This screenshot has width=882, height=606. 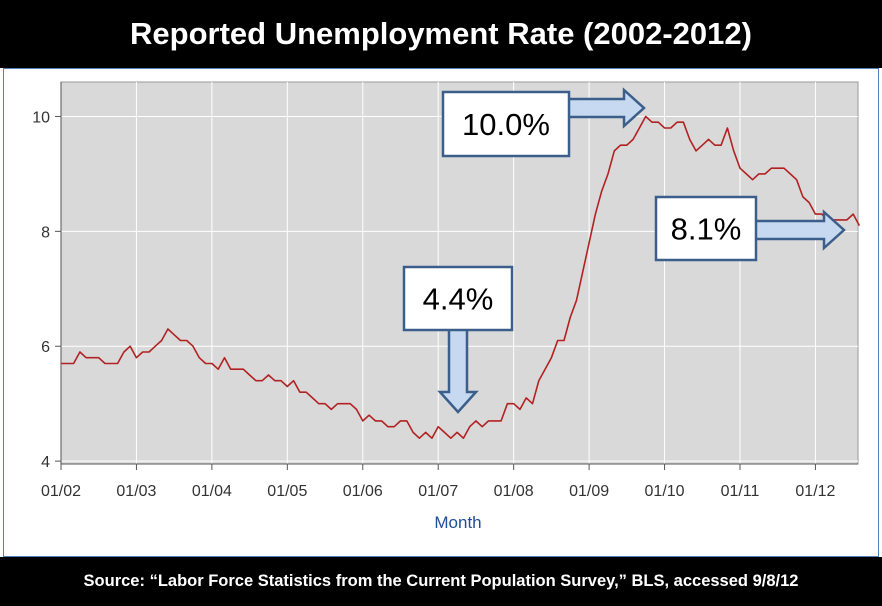 I want to click on x-axis-label: Month, so click(x=457, y=522).